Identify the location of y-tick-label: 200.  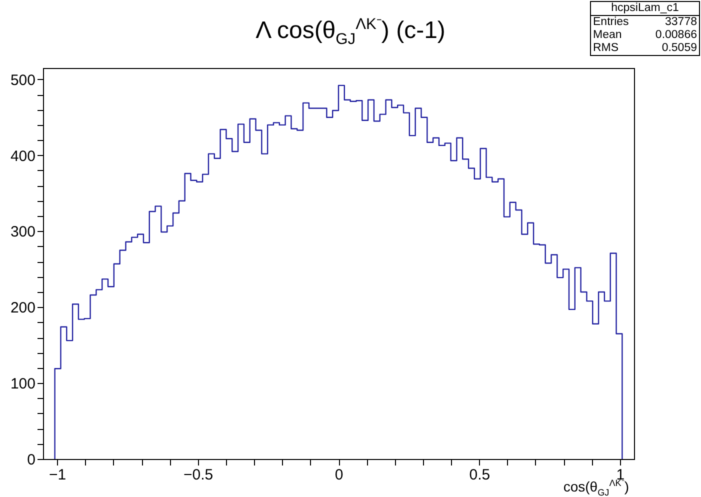
(23, 308).